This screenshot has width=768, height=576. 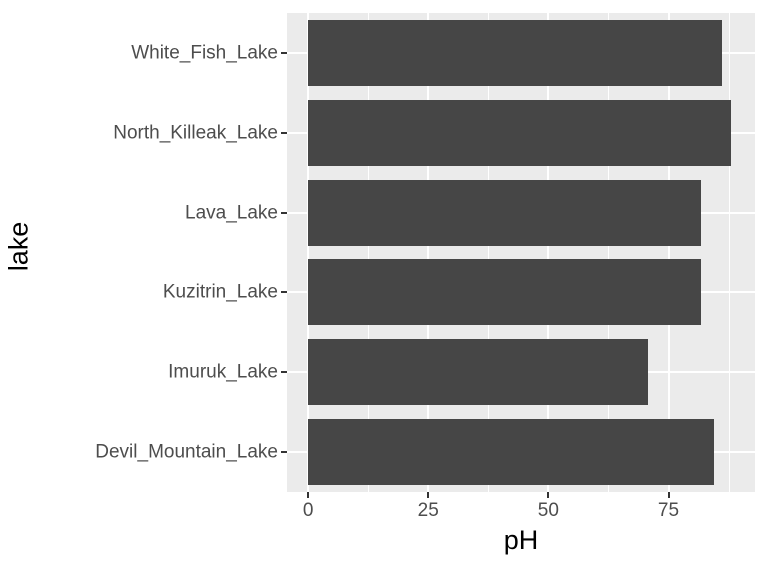 I want to click on x-axis-tick-label: 75, so click(x=668, y=510).